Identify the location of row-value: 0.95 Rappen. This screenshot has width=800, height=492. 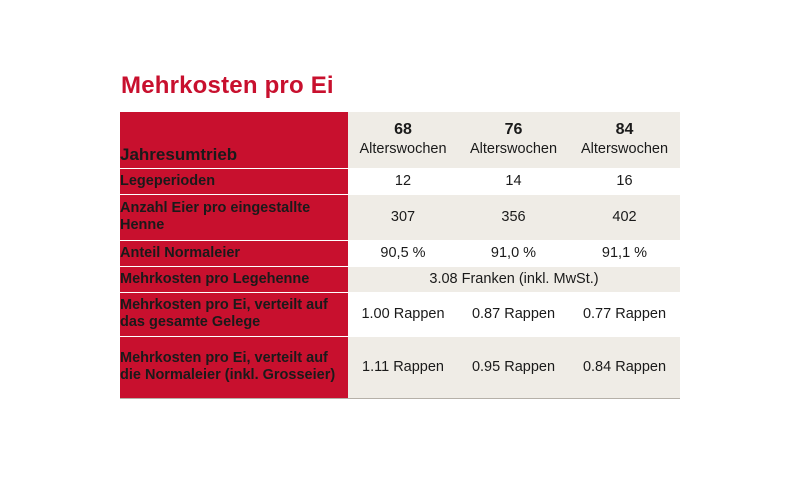
(513, 367).